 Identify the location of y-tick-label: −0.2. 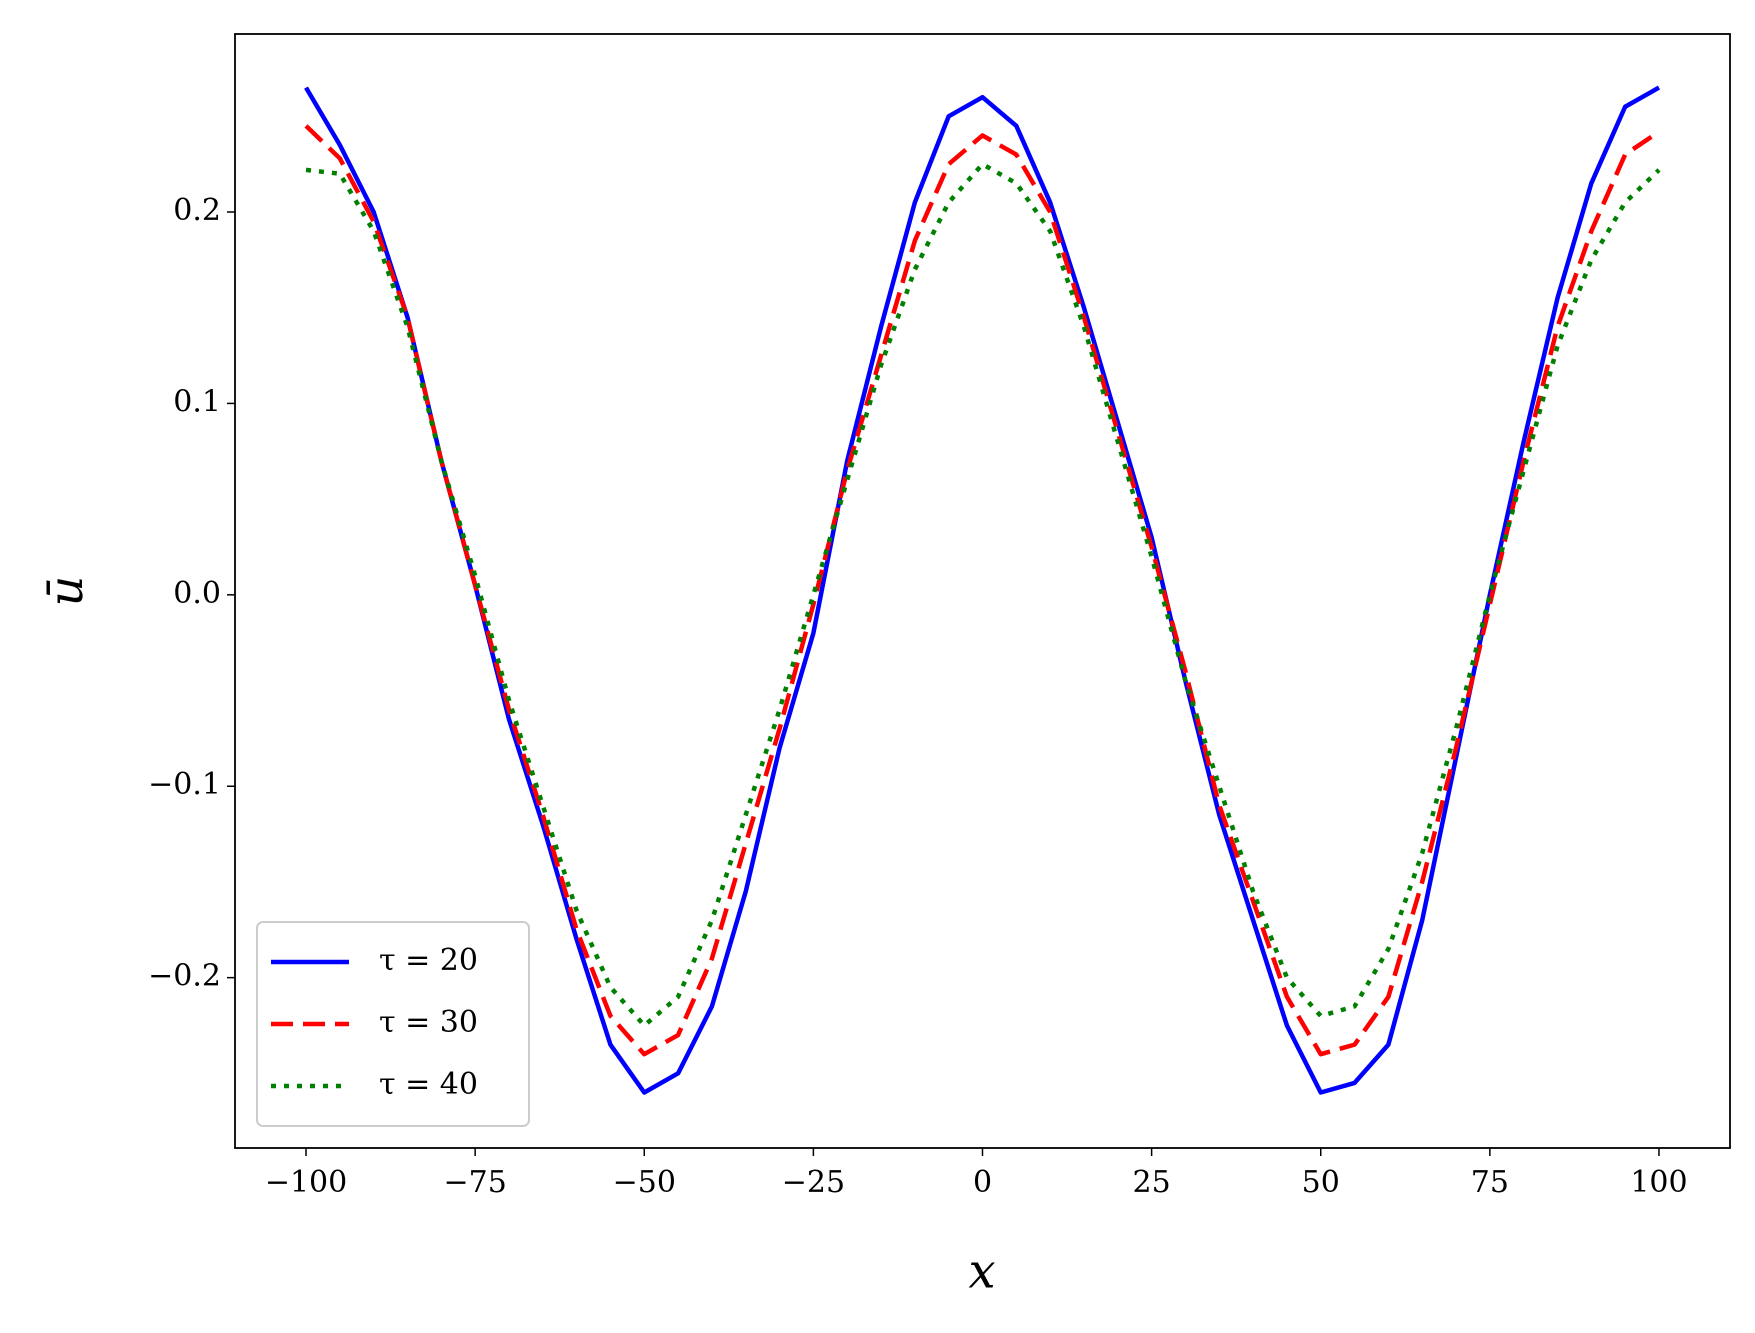
(184, 976).